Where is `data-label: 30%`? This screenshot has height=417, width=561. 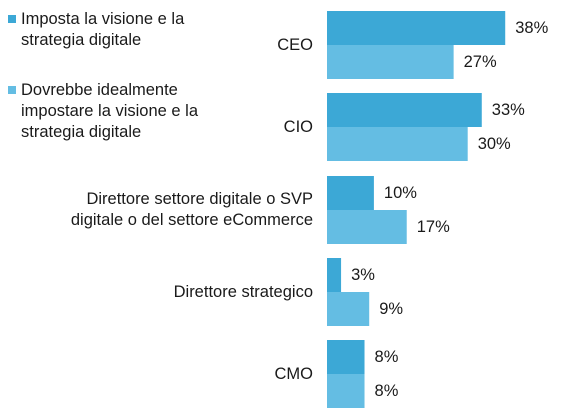
data-label: 30% is located at coordinates (494, 144).